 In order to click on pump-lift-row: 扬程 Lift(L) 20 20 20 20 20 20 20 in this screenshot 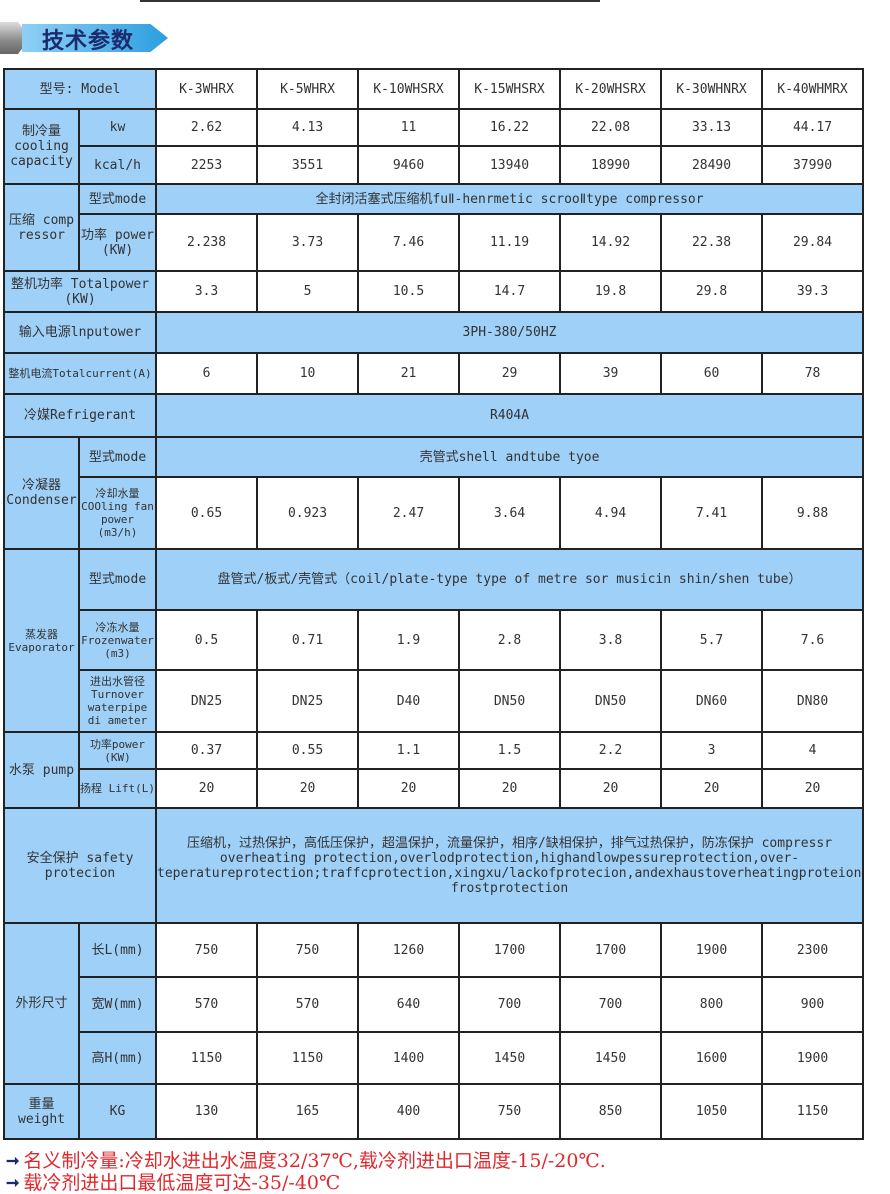, I will do `click(434, 788)`.